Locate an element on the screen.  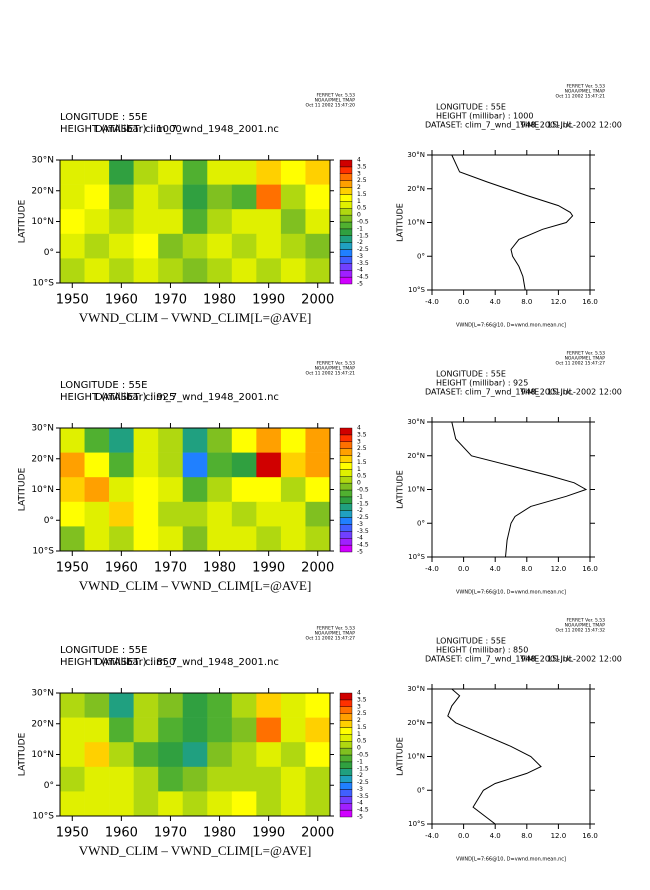
colorbar-label: 1.5 is located at coordinates (362, 462).